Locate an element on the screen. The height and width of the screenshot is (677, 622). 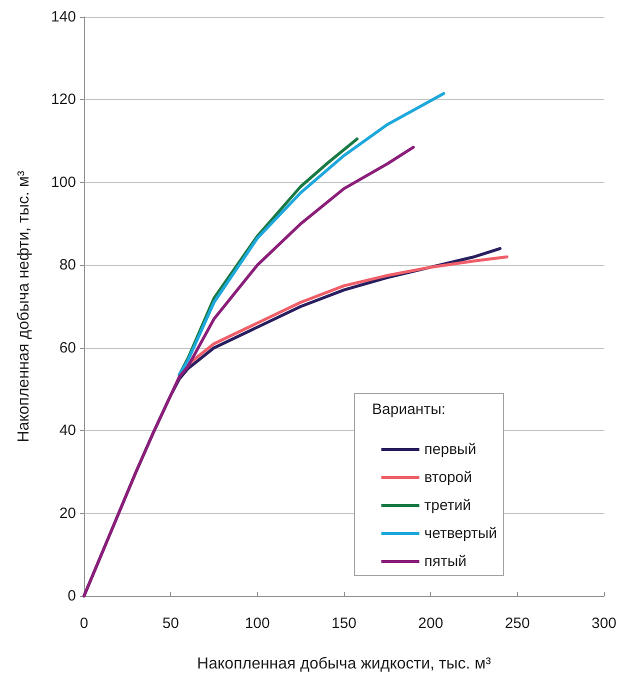
legend-label: первый is located at coordinates (450, 449).